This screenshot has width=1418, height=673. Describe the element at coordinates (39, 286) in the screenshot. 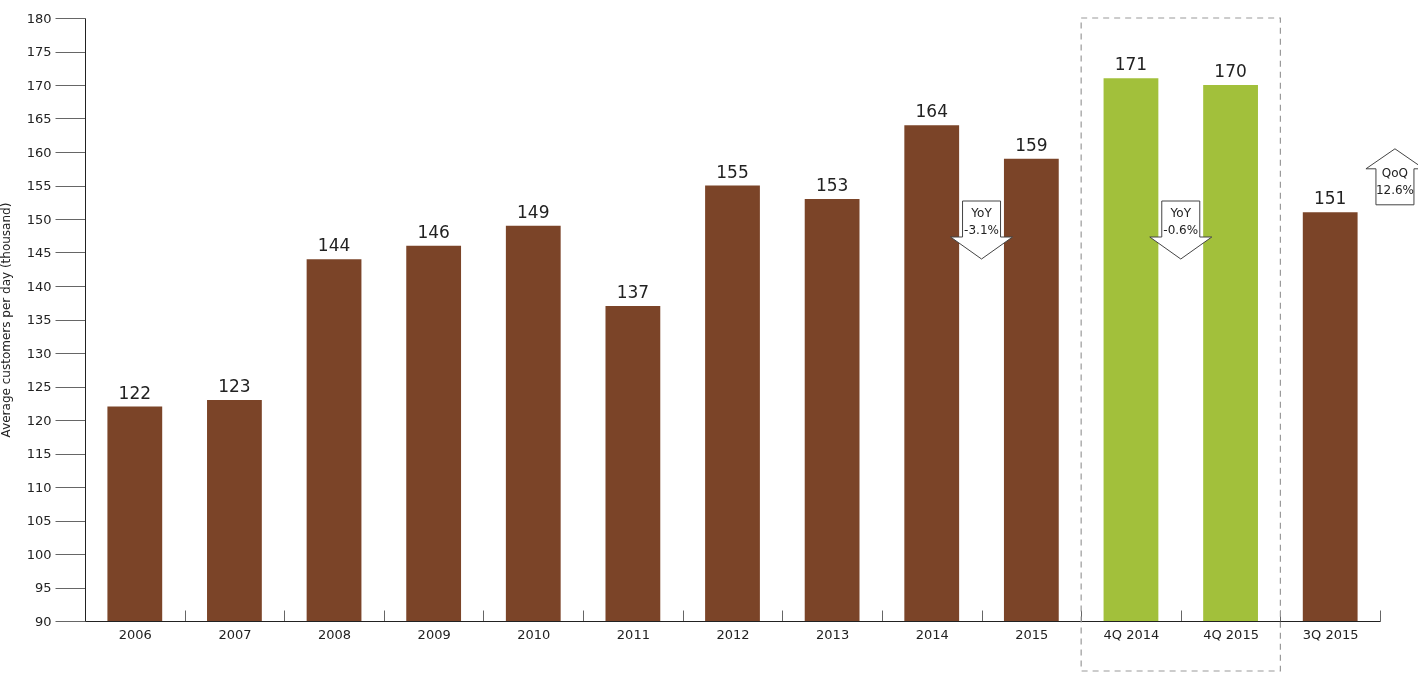

I see `y-tick-label: 140` at that location.